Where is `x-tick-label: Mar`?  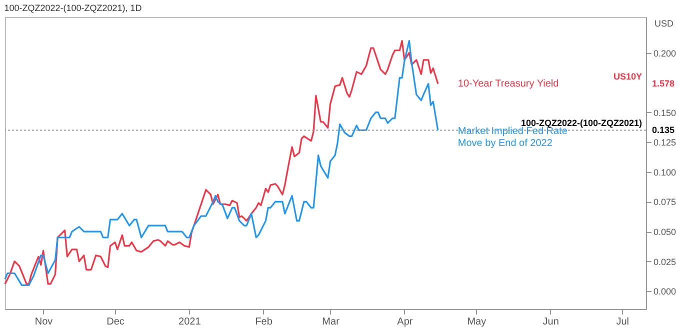
x-tick-label: Mar is located at coordinates (331, 322).